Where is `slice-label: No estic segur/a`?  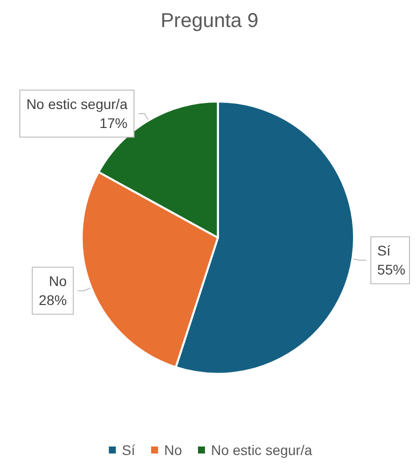 slice-label: No estic segur/a is located at coordinates (77, 104).